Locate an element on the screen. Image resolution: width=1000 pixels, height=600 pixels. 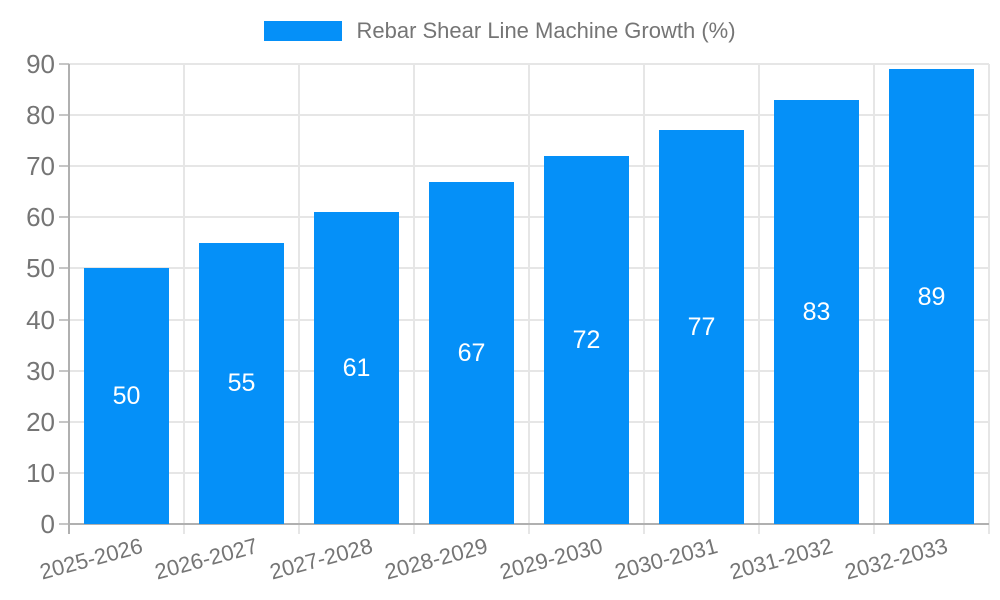
chart-legend: Rebar Shear Line Machine Growth (%) is located at coordinates (500, 31).